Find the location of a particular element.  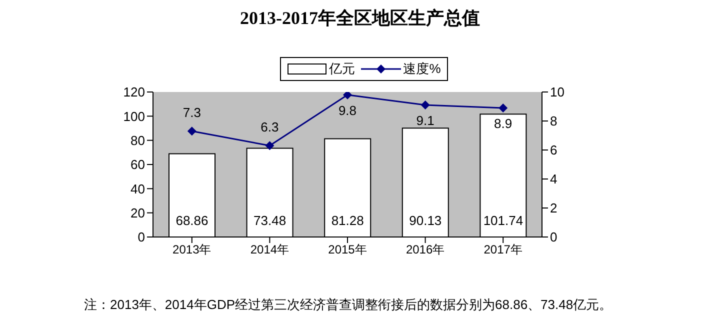

y2-tick-label: 2 is located at coordinates (554, 208).